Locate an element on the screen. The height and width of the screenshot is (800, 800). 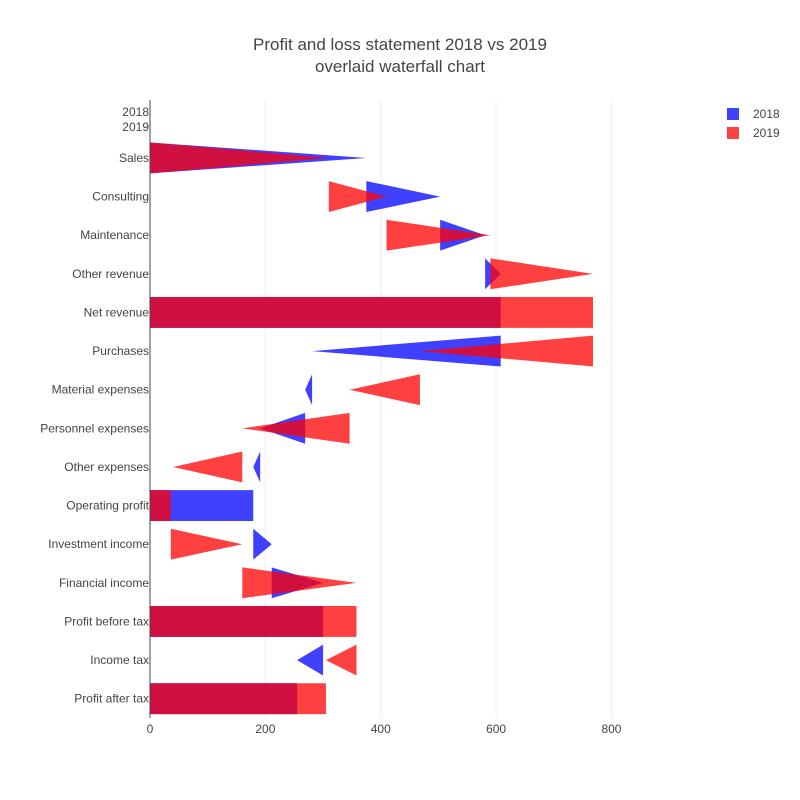
bar-2019-other-revenue is located at coordinates (542, 274).